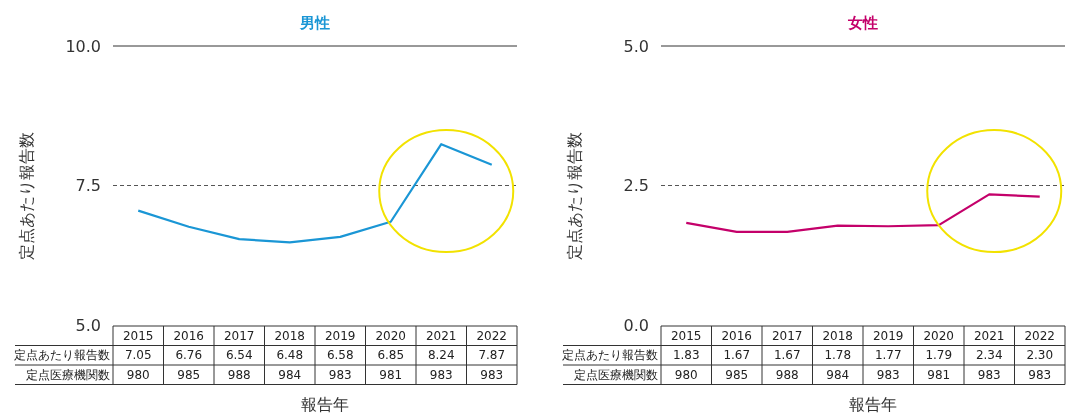 This screenshot has height=414, width=1070. What do you see at coordinates (239, 355) in the screenshot?
I see `data-label: 6.54` at bounding box center [239, 355].